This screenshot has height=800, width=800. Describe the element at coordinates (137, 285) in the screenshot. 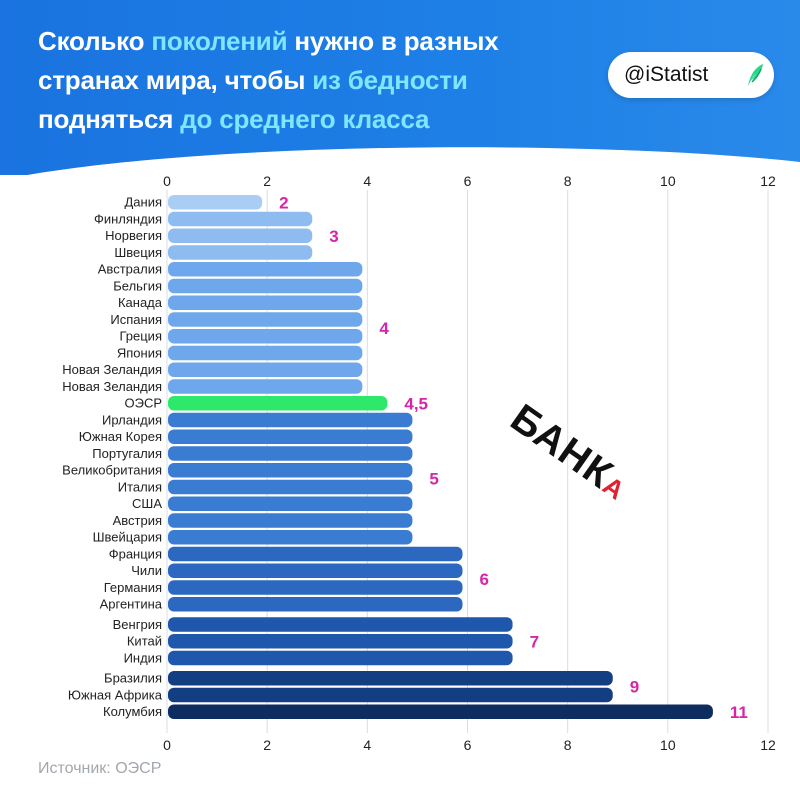

I see `category-label: Бельгия` at that location.